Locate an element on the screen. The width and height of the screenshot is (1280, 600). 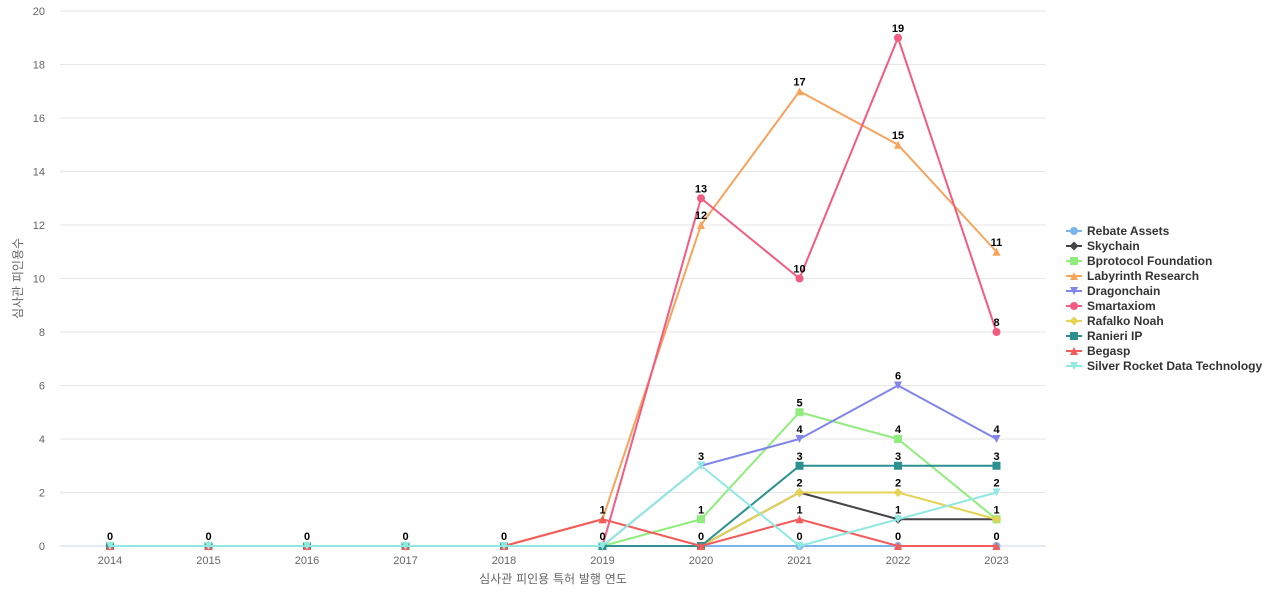
y-tick-label: 8 is located at coordinates (42, 333).